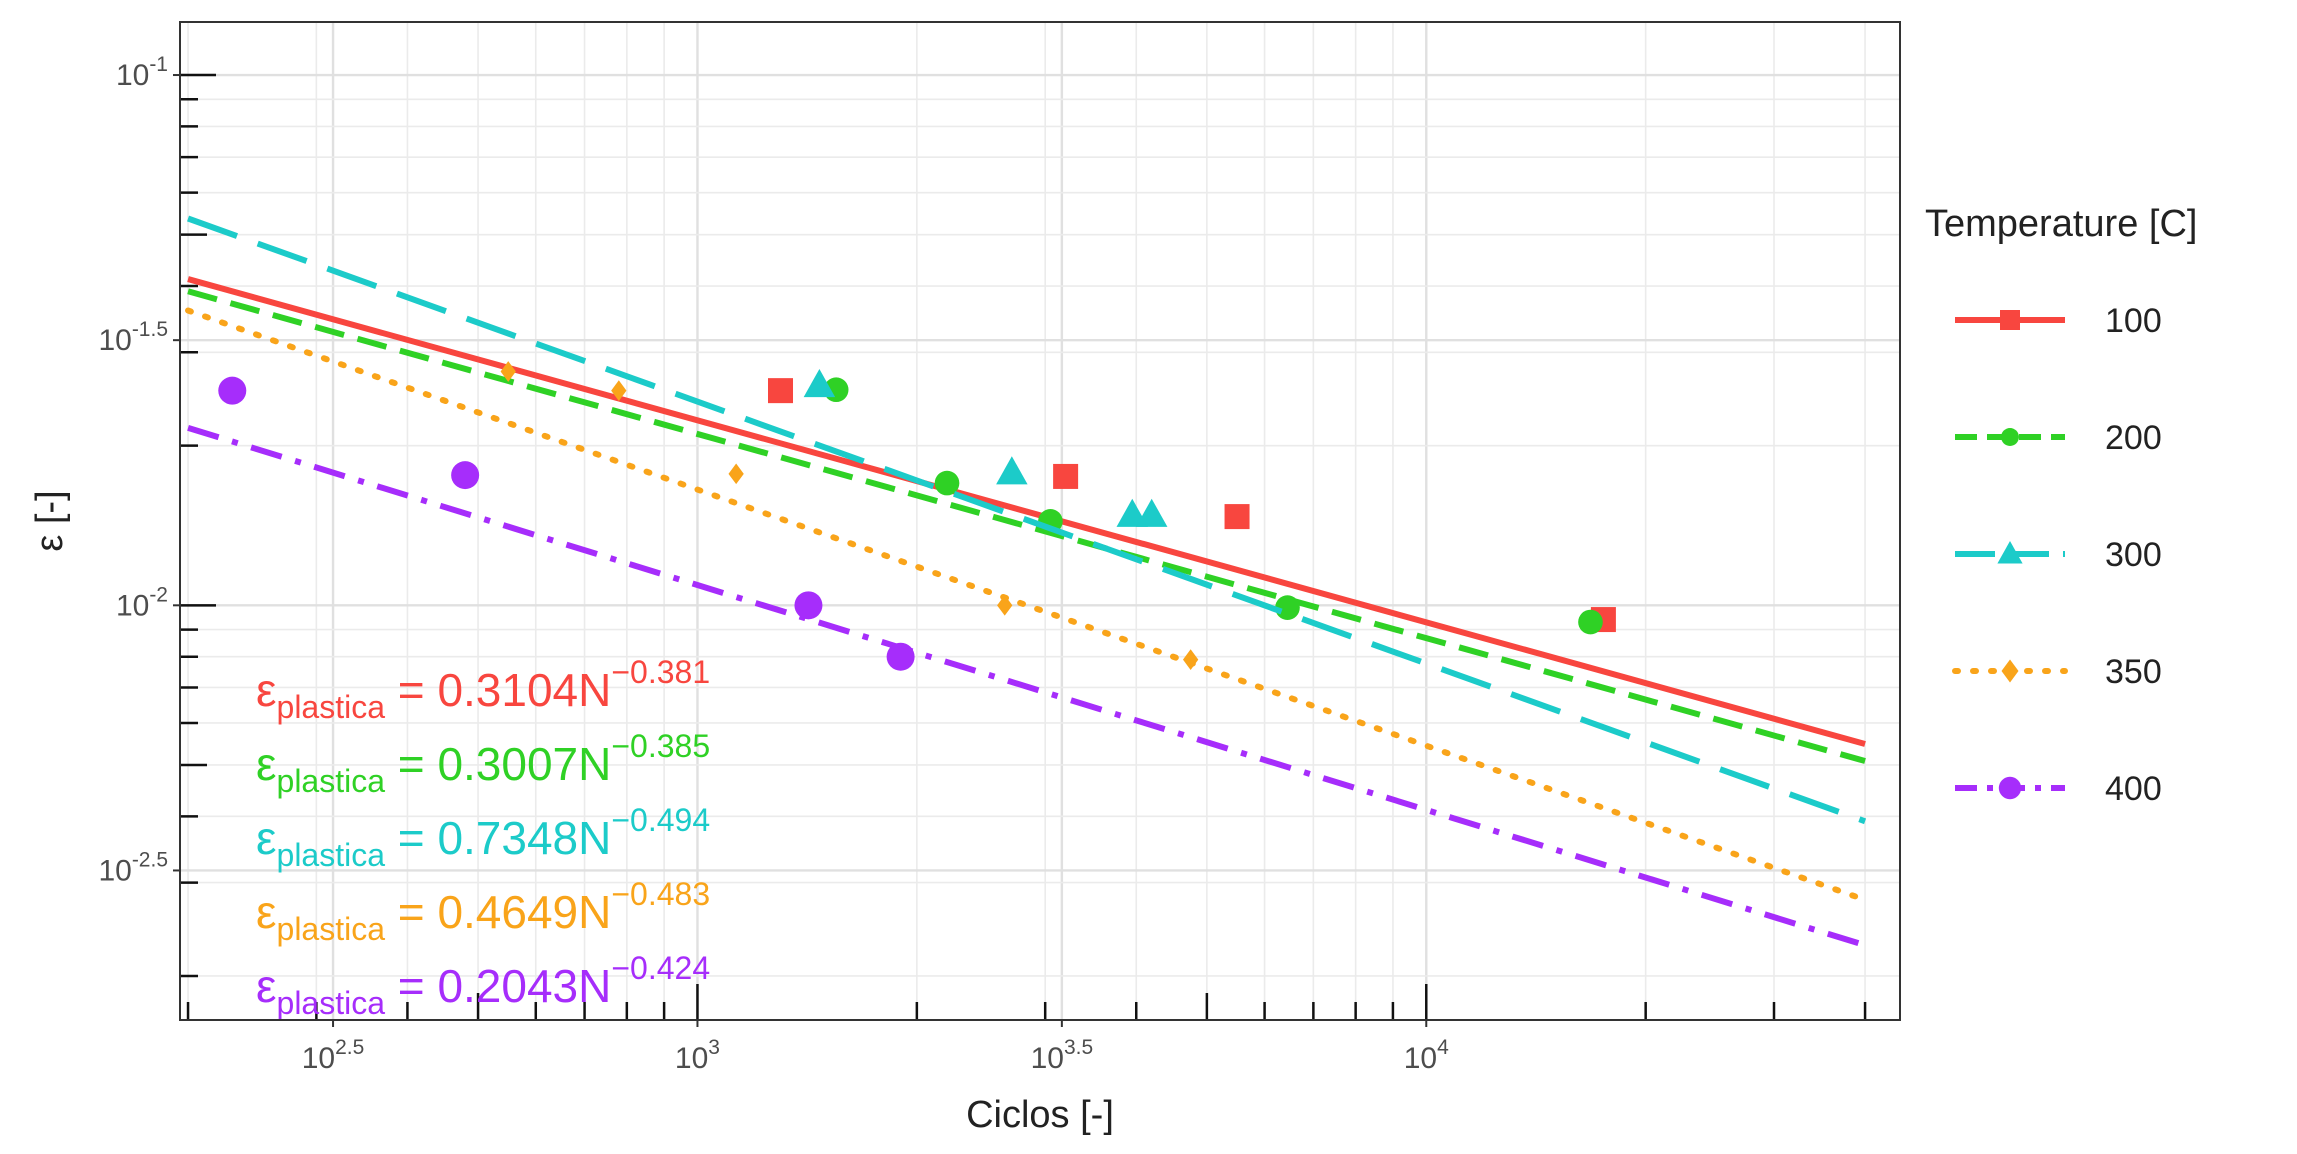 Image resolution: width=2297 pixels, height=1154 pixels. What do you see at coordinates (2057, 672) in the screenshot?
I see `legend-item-350: 350` at bounding box center [2057, 672].